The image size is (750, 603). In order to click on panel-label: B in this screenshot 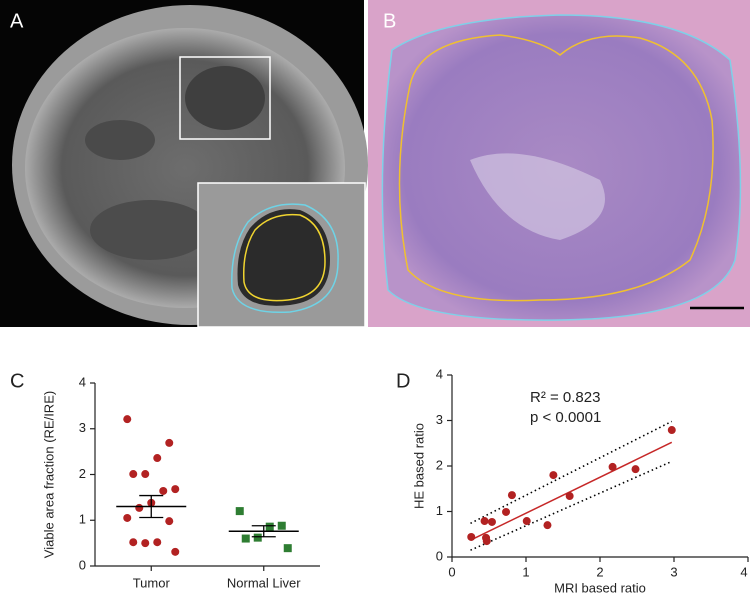, I will do `click(389, 21)`.